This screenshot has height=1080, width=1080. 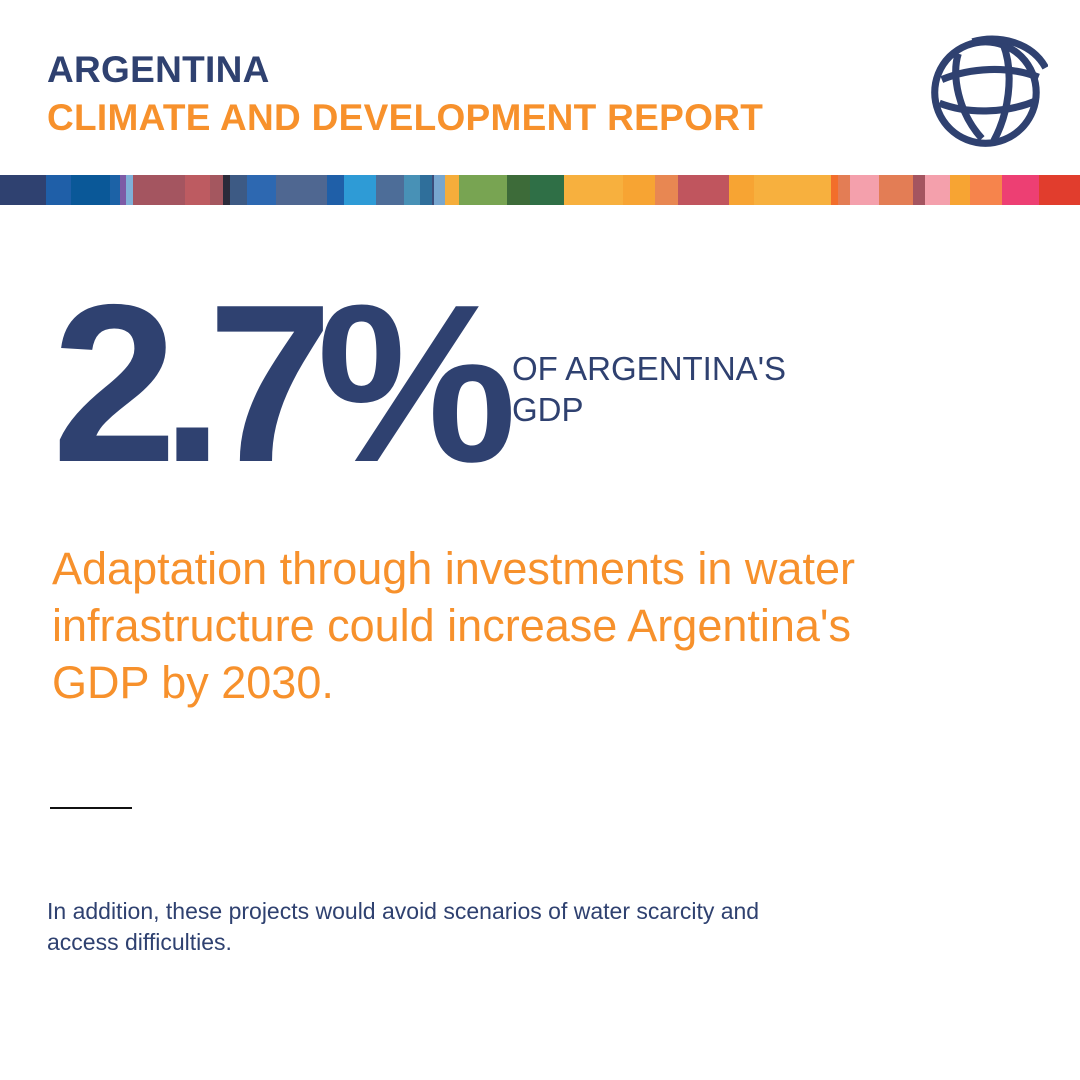 I want to click on stat-label: OF ARGENTINA'S GDP, so click(x=649, y=389).